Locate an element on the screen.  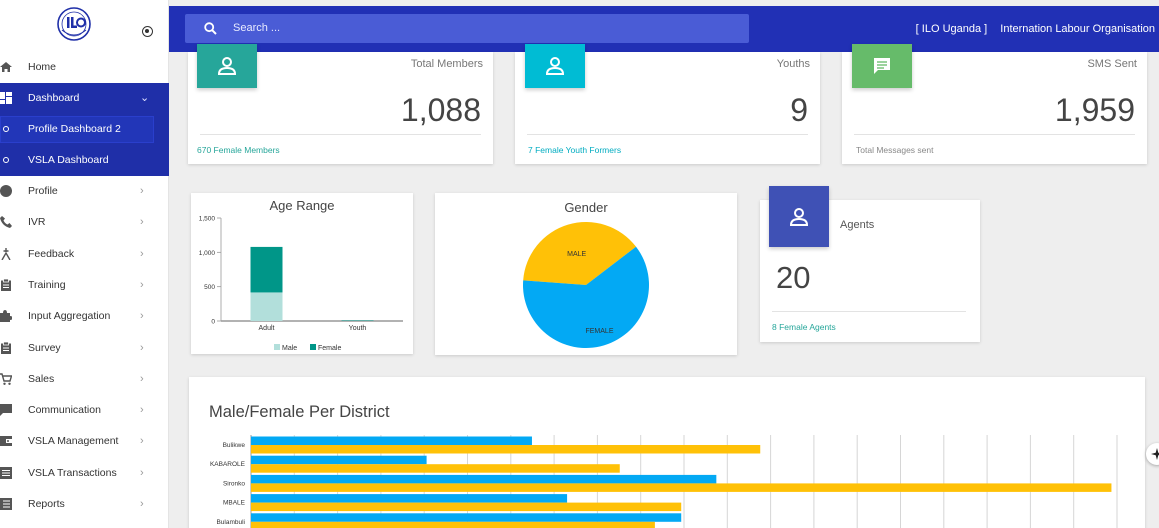
y-tick-label: Bulikwe is located at coordinates (234, 445).